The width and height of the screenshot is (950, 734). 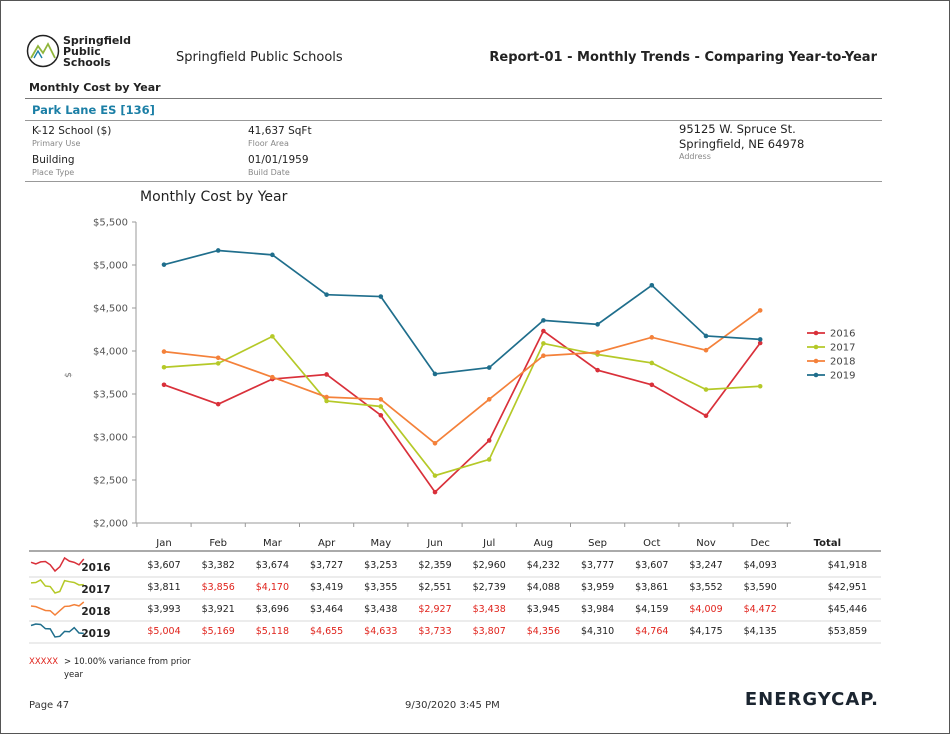 I want to click on y-tick-label: $5,000, so click(x=110, y=266).